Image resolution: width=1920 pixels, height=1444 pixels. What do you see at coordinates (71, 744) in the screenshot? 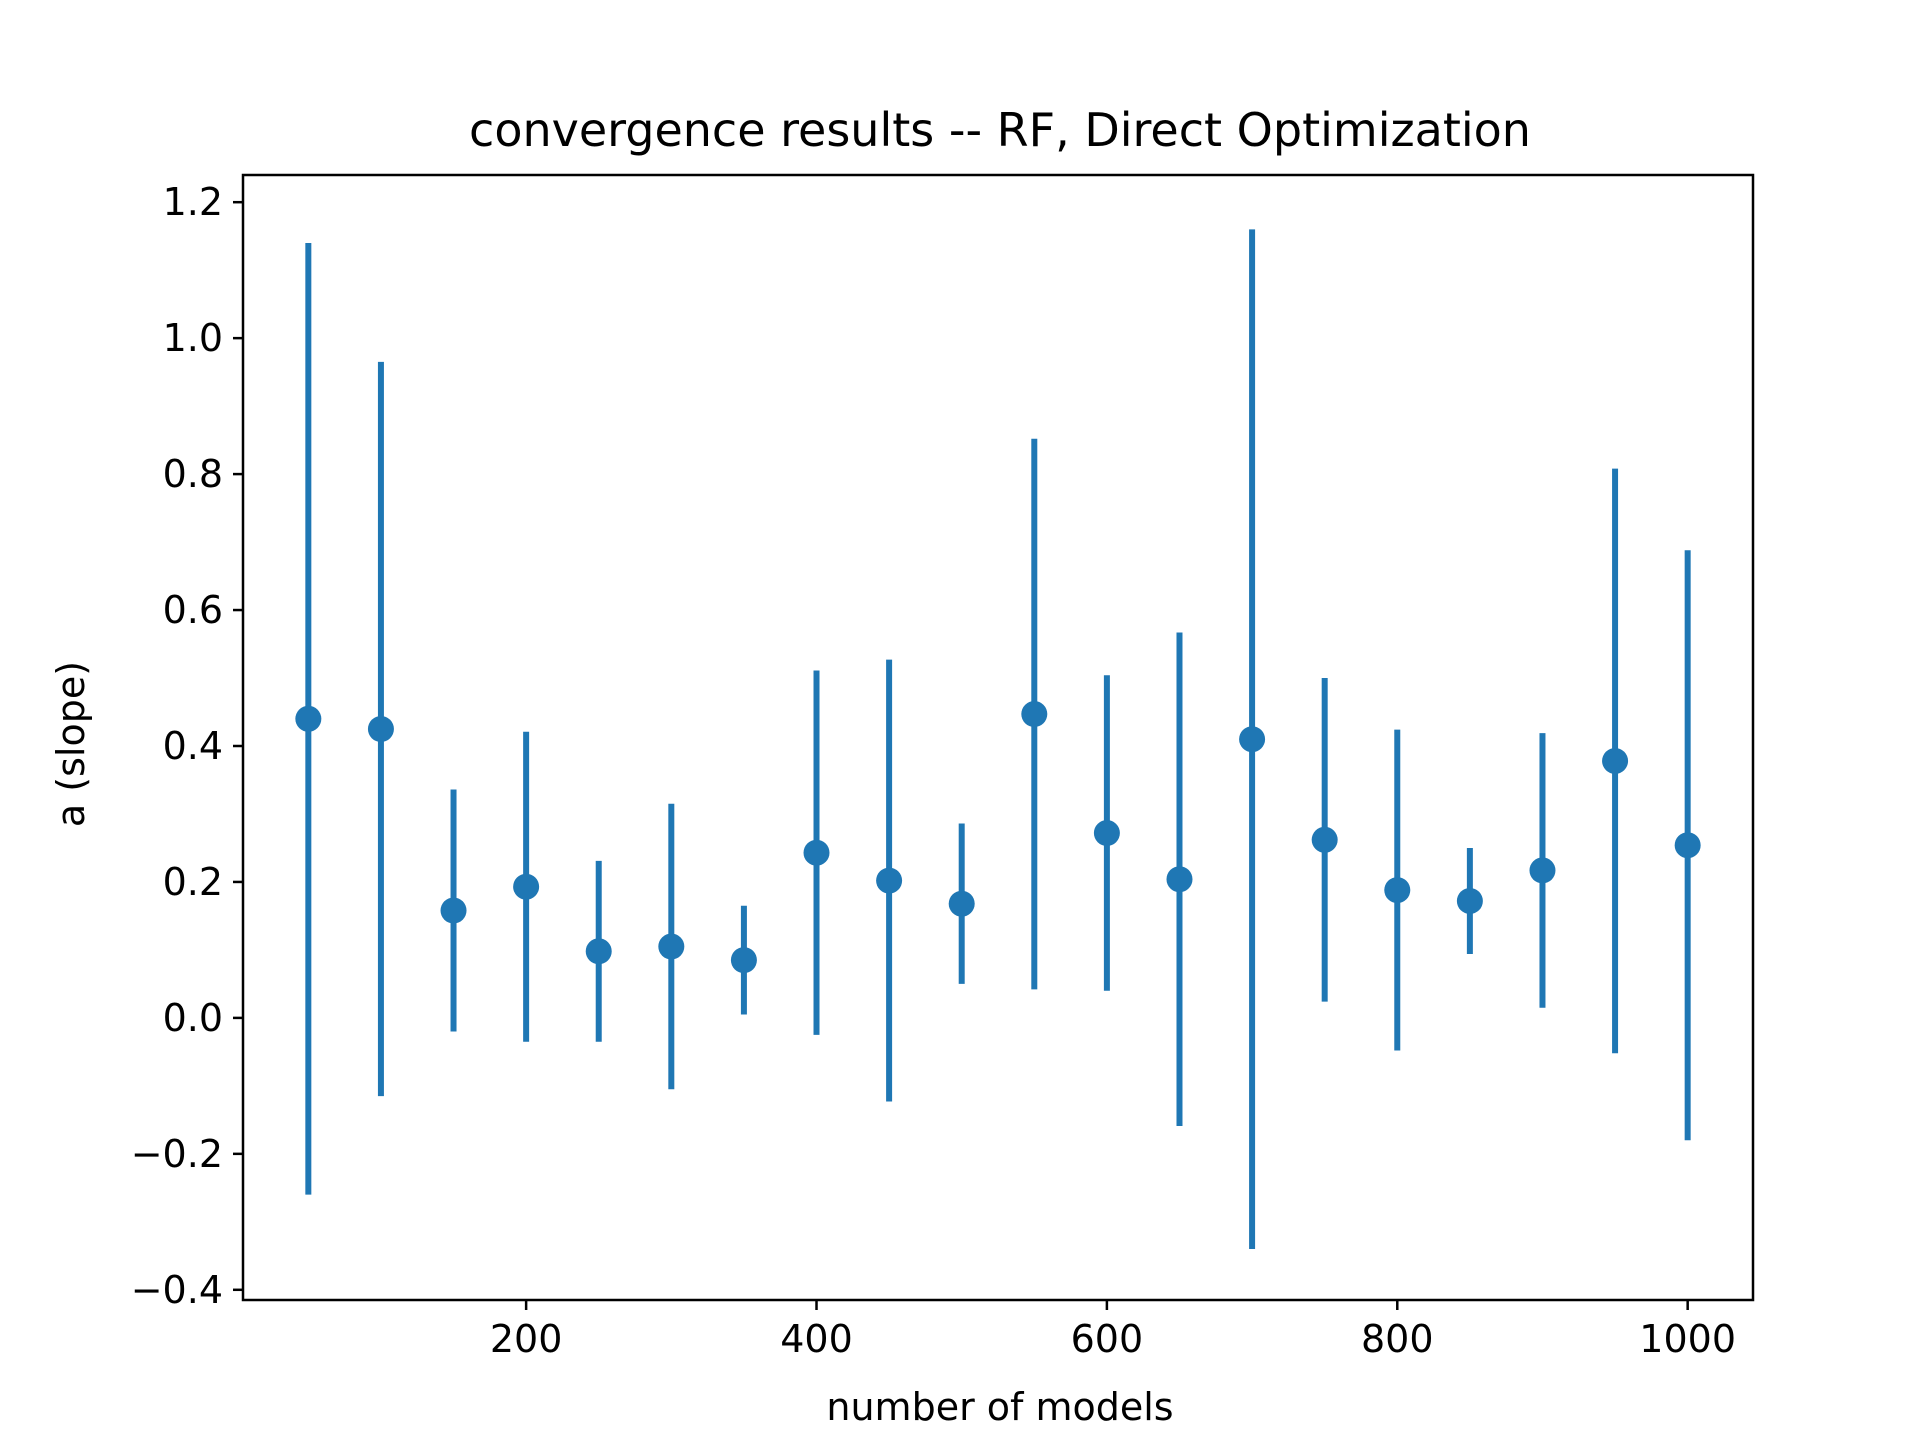
I see `y-axis-label: a (slope)` at bounding box center [71, 744].